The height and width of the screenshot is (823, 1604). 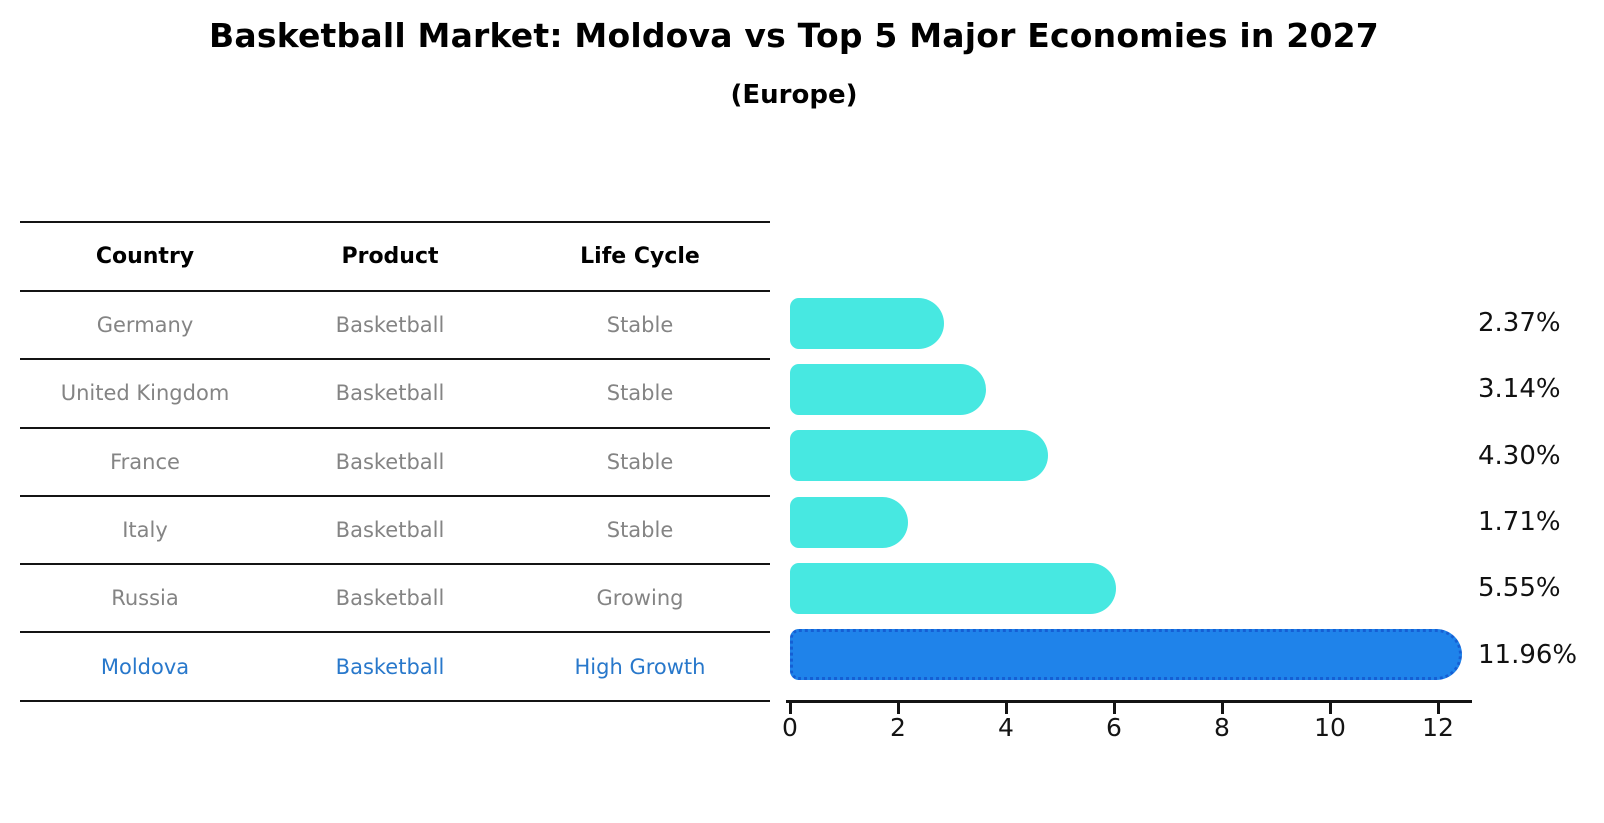 I want to click on value-label-germany: 2.37%, so click(x=1519, y=323).